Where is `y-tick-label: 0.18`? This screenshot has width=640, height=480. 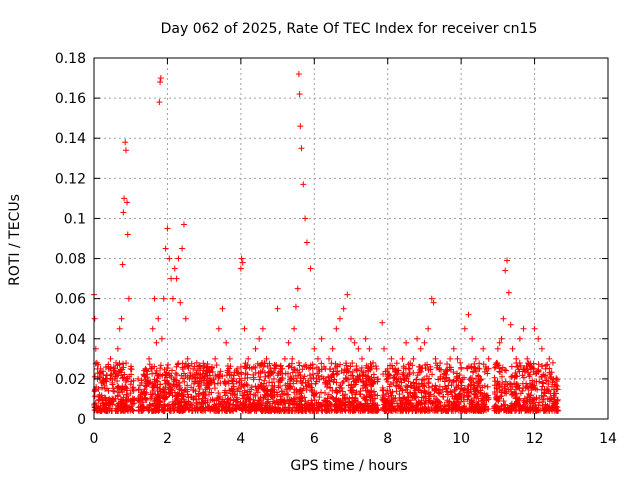 y-tick-label: 0.18 is located at coordinates (70, 59).